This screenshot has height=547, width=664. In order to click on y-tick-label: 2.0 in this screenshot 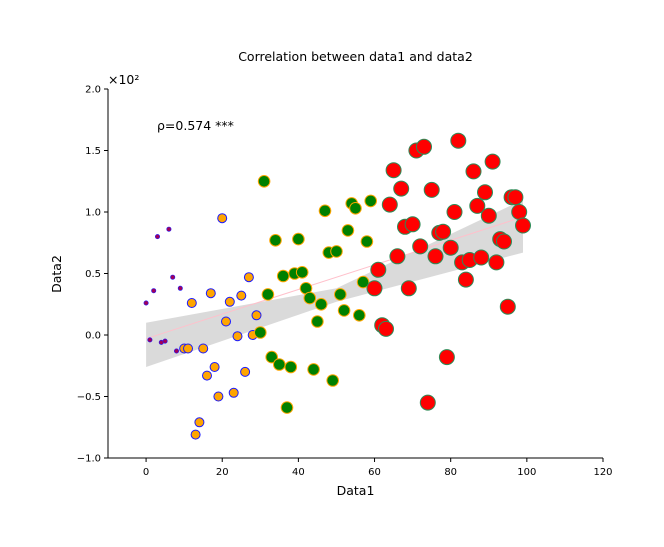, I will do `click(93, 90)`.